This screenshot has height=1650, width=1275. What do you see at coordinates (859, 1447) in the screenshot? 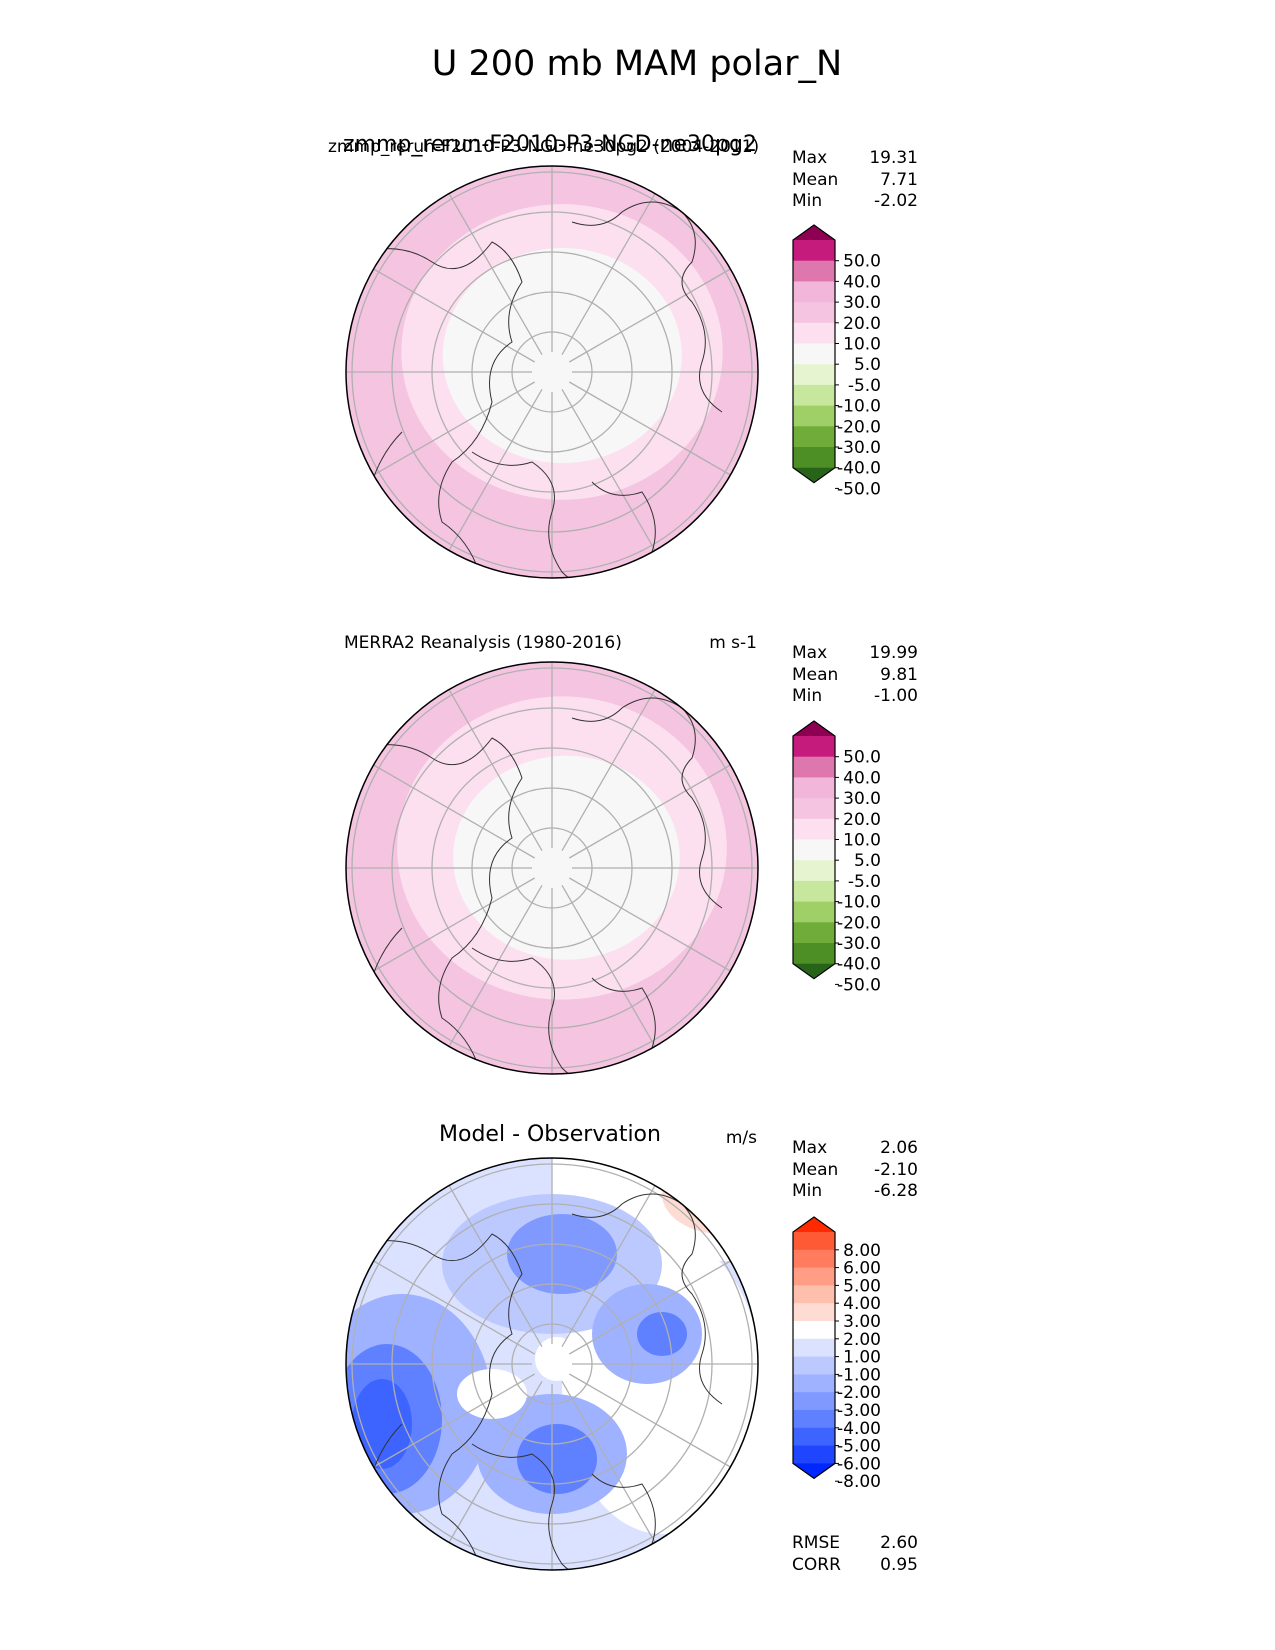
I see `colorbar-tick-label: -5.00` at bounding box center [859, 1447].